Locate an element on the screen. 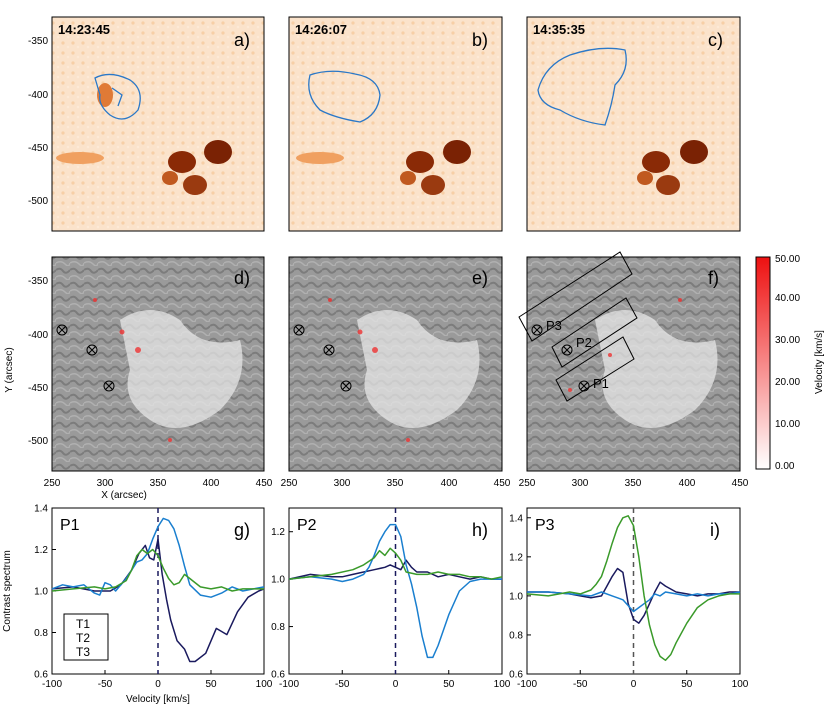 The image size is (830, 721). image-y-ticks-top: -350 -400 -450 -500 is located at coordinates (38, 121).